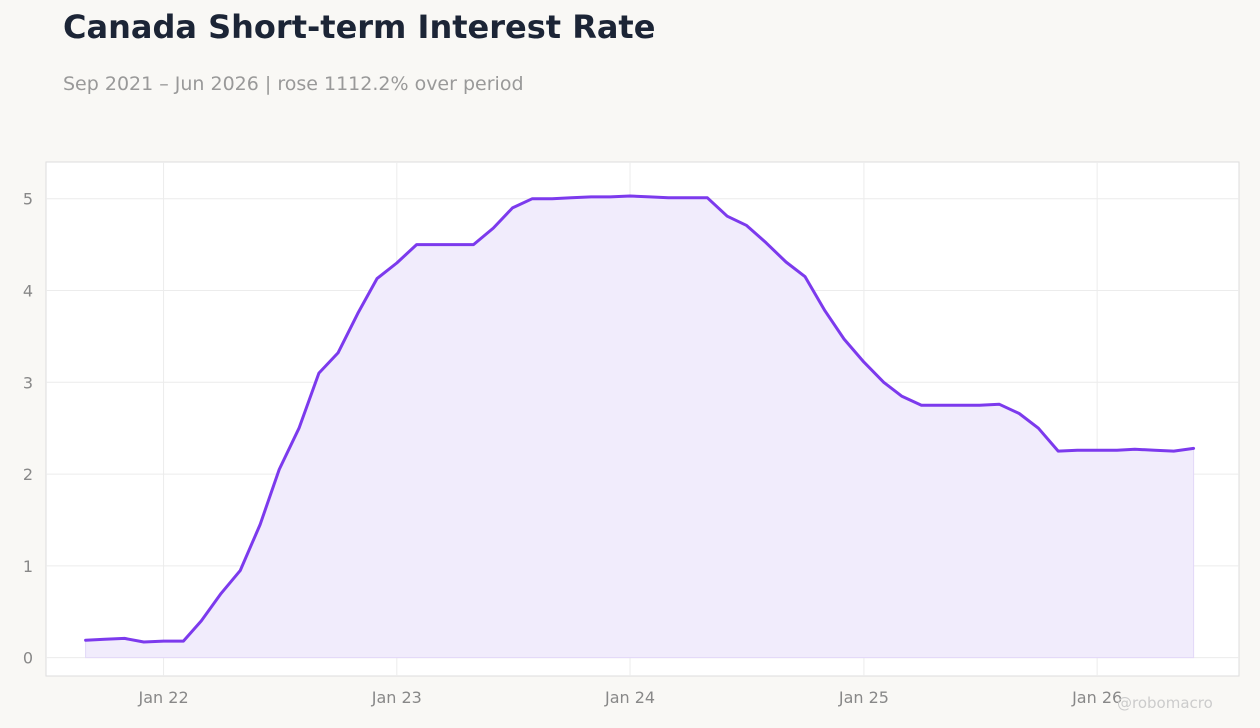 Image resolution: width=1260 pixels, height=728 pixels. I want to click on y-tick-label: 2, so click(28, 474).